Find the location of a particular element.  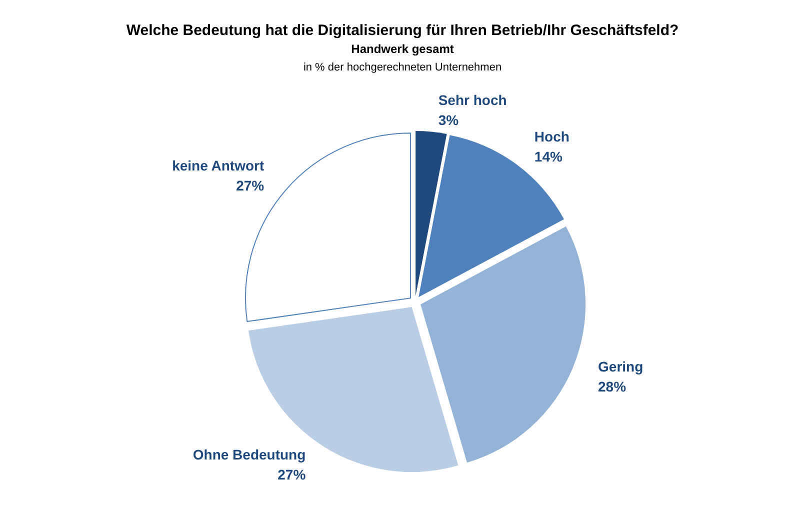

data-label: 3% is located at coordinates (449, 120).